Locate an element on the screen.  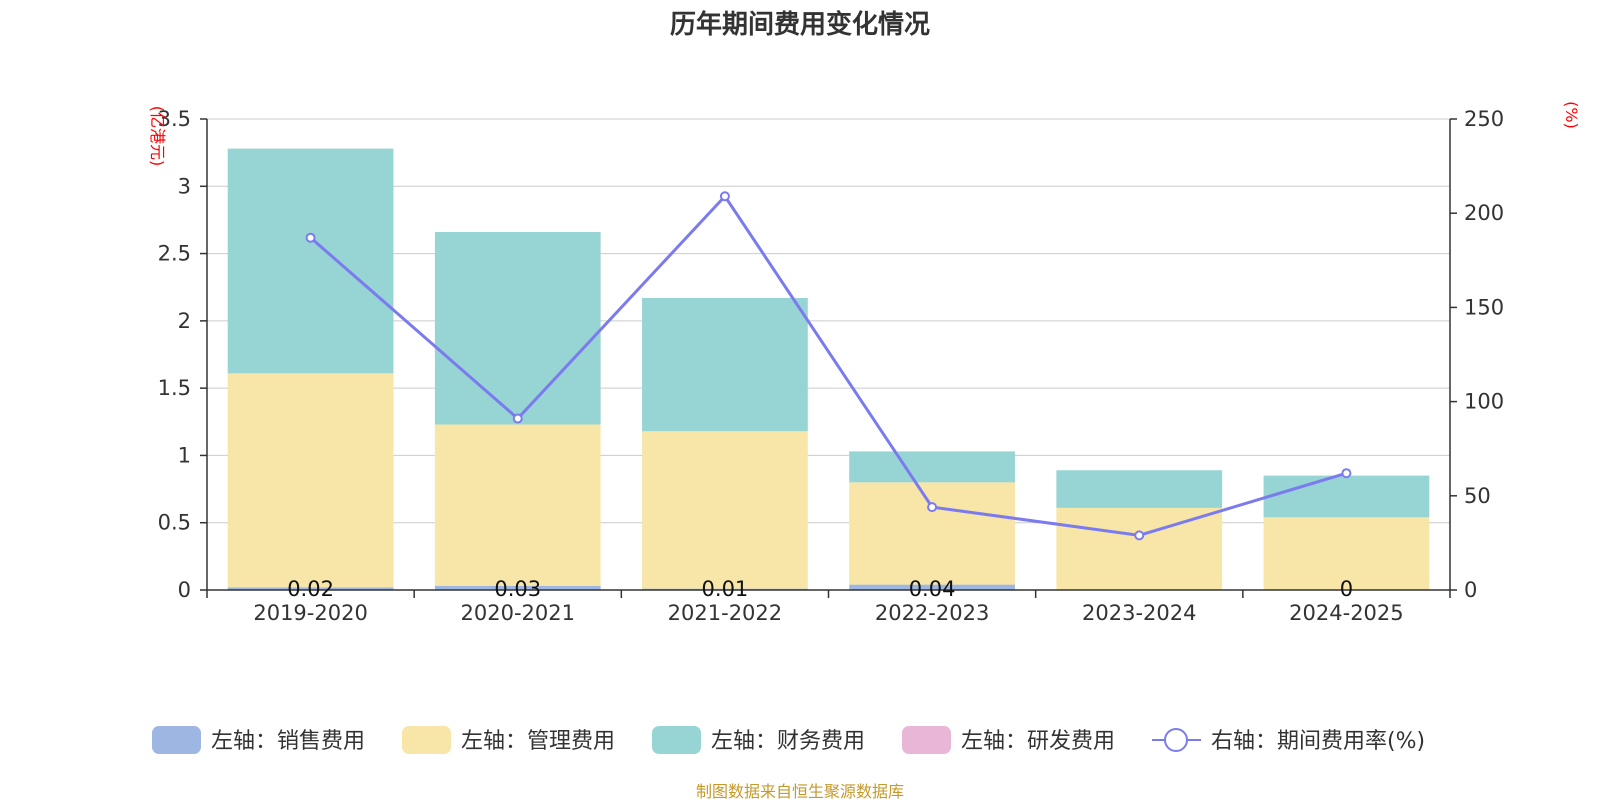
legend-label: 左轴：管理费用 is located at coordinates (538, 741).